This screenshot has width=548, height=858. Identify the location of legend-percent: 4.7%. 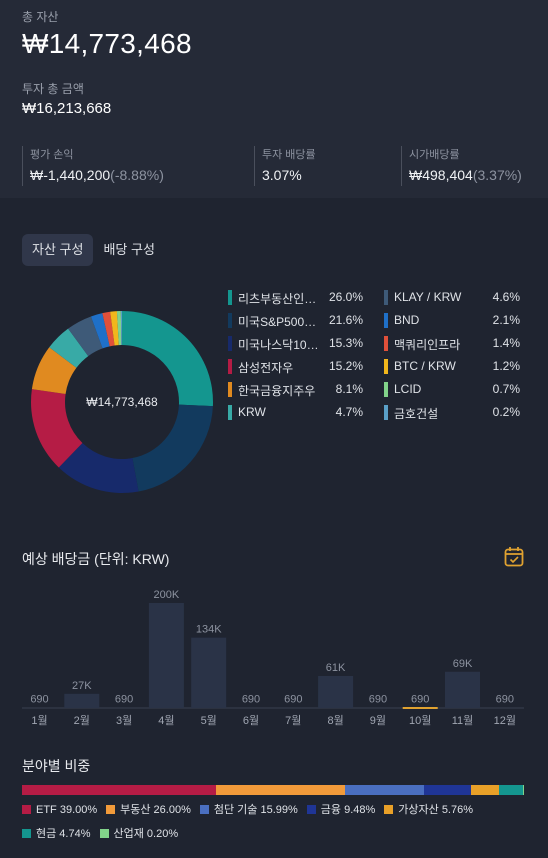
(349, 412).